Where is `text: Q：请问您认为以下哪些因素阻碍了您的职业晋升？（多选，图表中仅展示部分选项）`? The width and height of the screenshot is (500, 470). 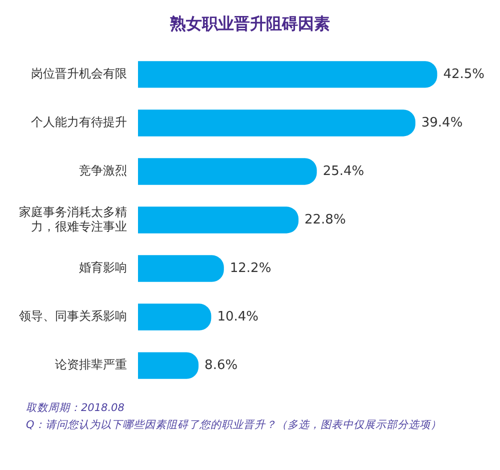
text: Q：请问您认为以下哪些因素阻碍了您的职业晋升？（多选，图表中仅展示部分选项） is located at coordinates (234, 425).